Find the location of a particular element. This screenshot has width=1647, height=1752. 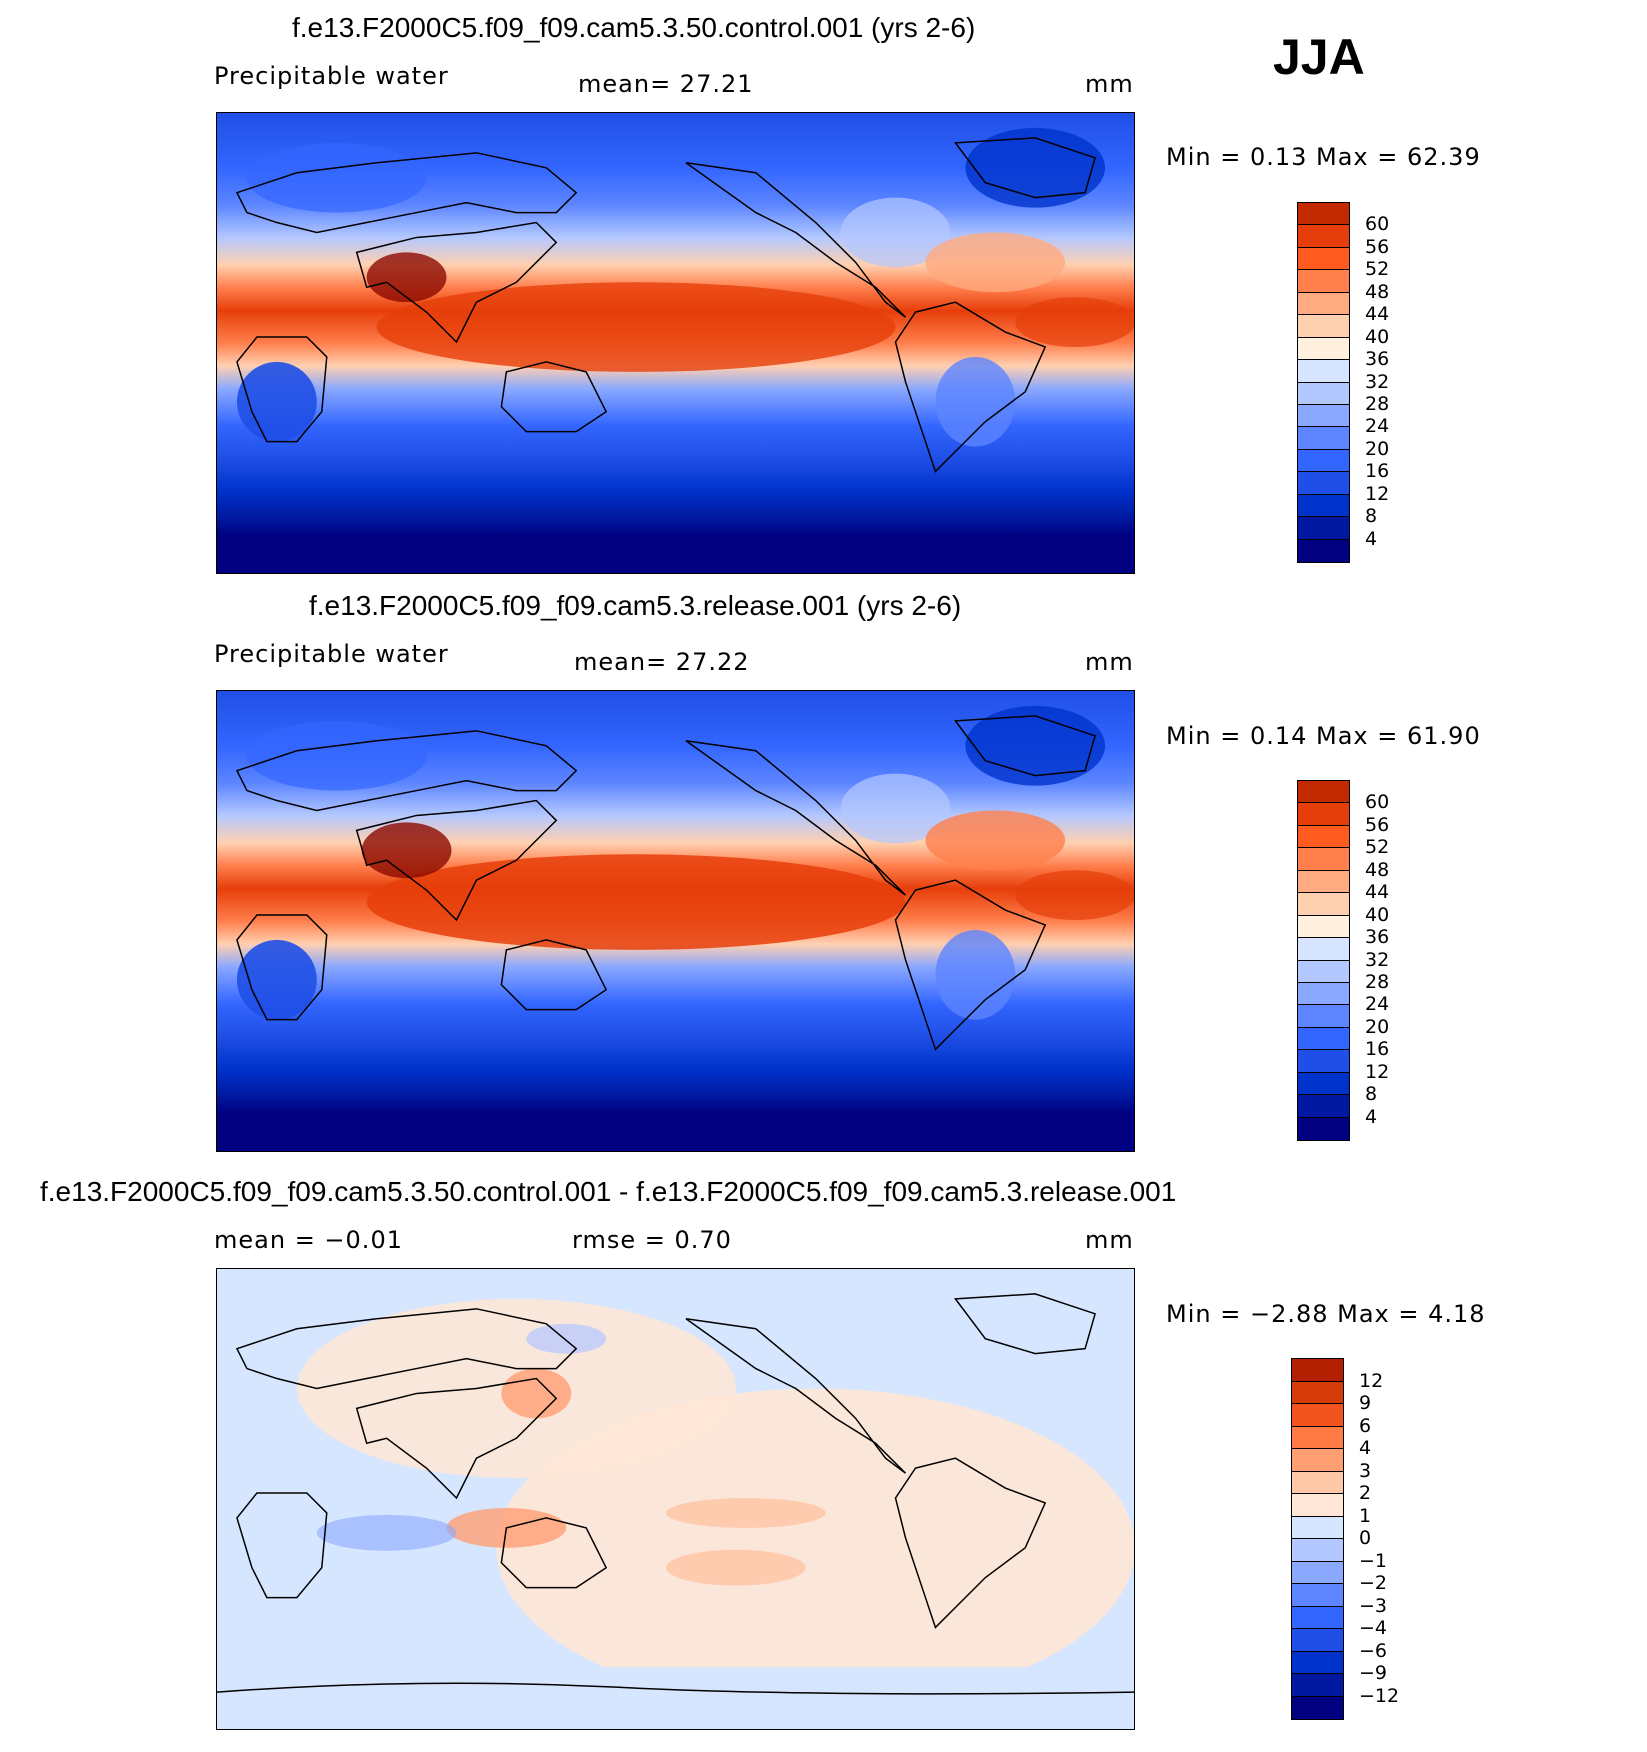

panel-2-map-svg is located at coordinates (675, 921).